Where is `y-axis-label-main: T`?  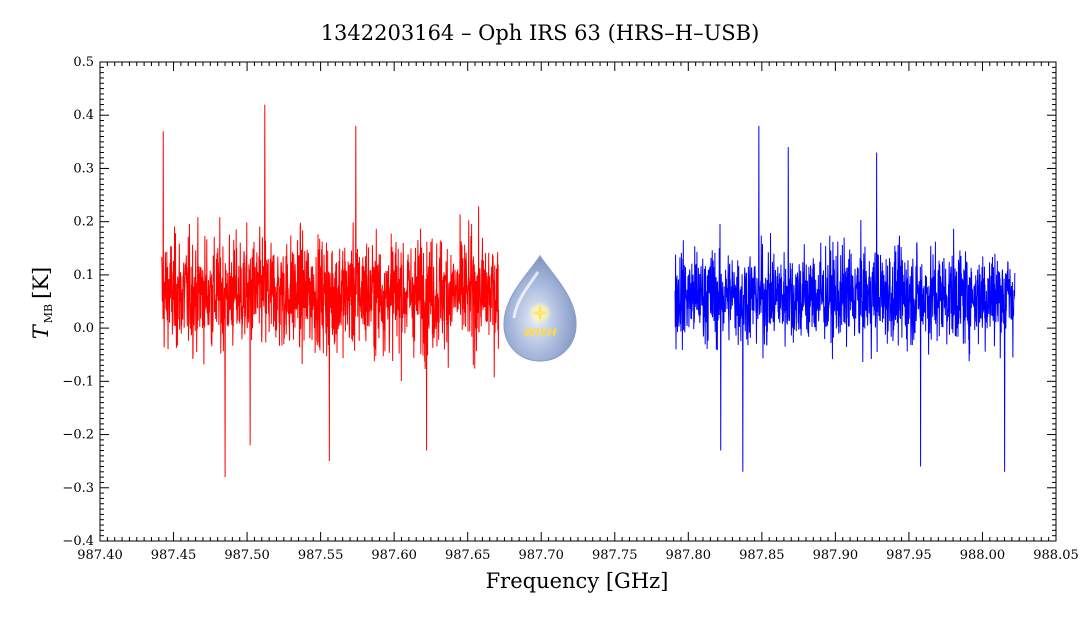
y-axis-label-main: T is located at coordinates (41, 331).